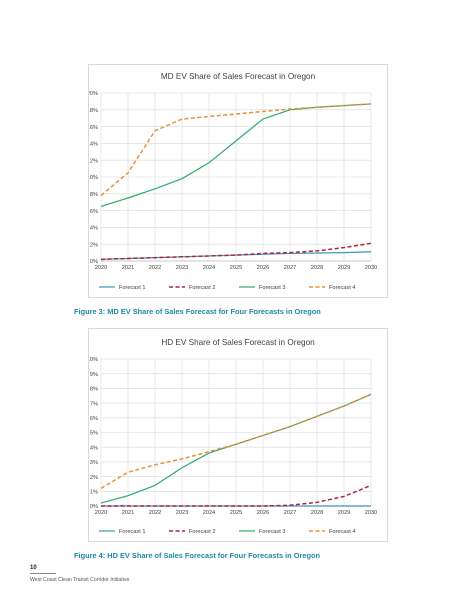 This screenshot has width=463, height=599. Describe the element at coordinates (94, 463) in the screenshot. I see `y-tick-label: 3%` at that location.